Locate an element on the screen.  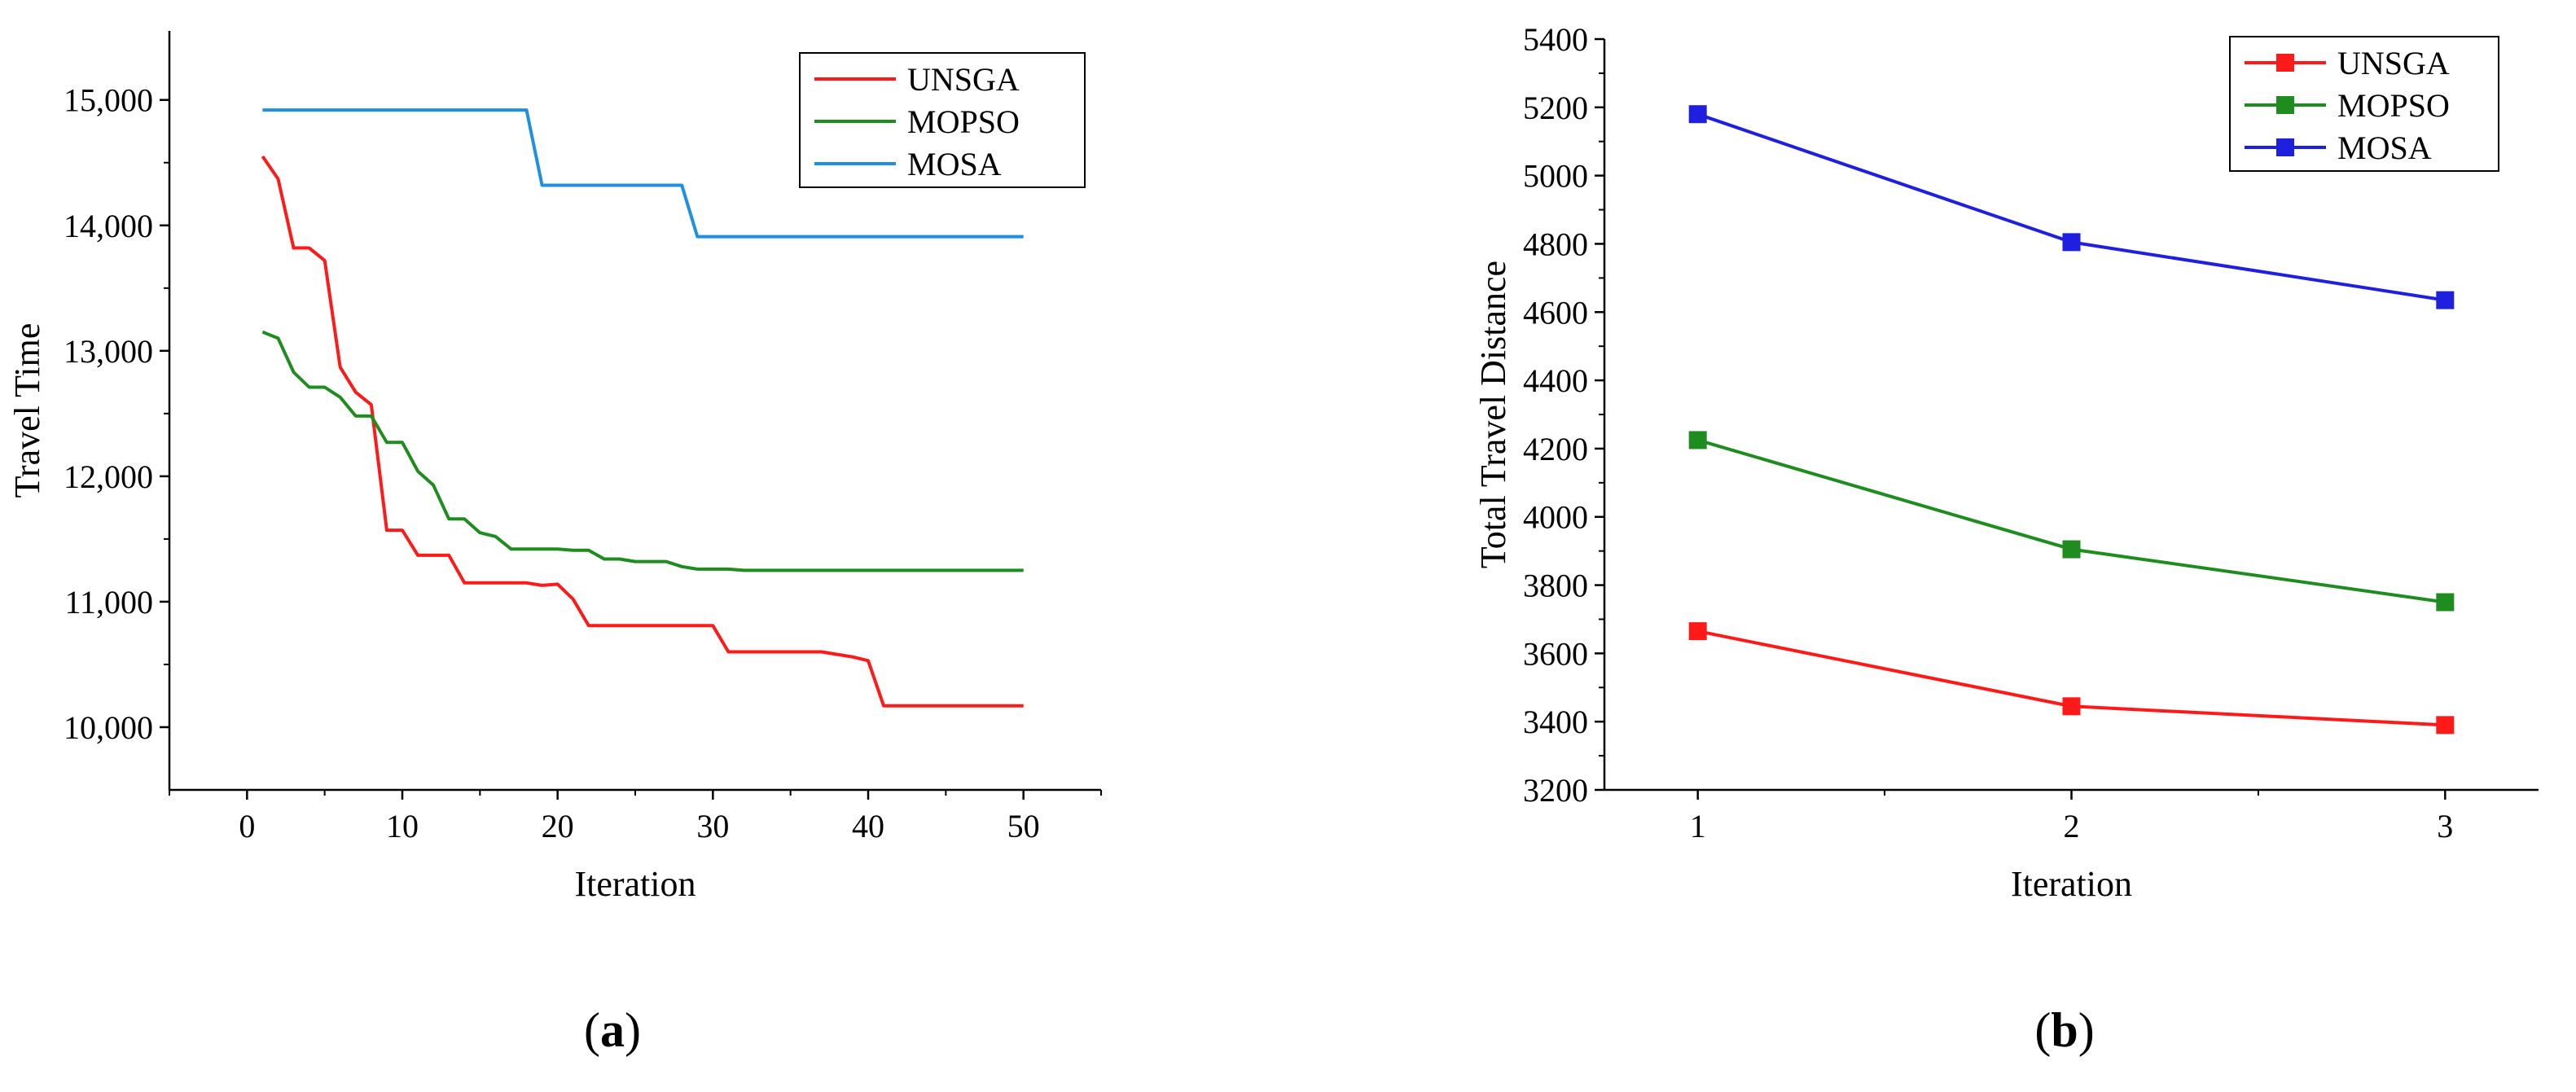
legend-marker-mopso is located at coordinates (2285, 105).